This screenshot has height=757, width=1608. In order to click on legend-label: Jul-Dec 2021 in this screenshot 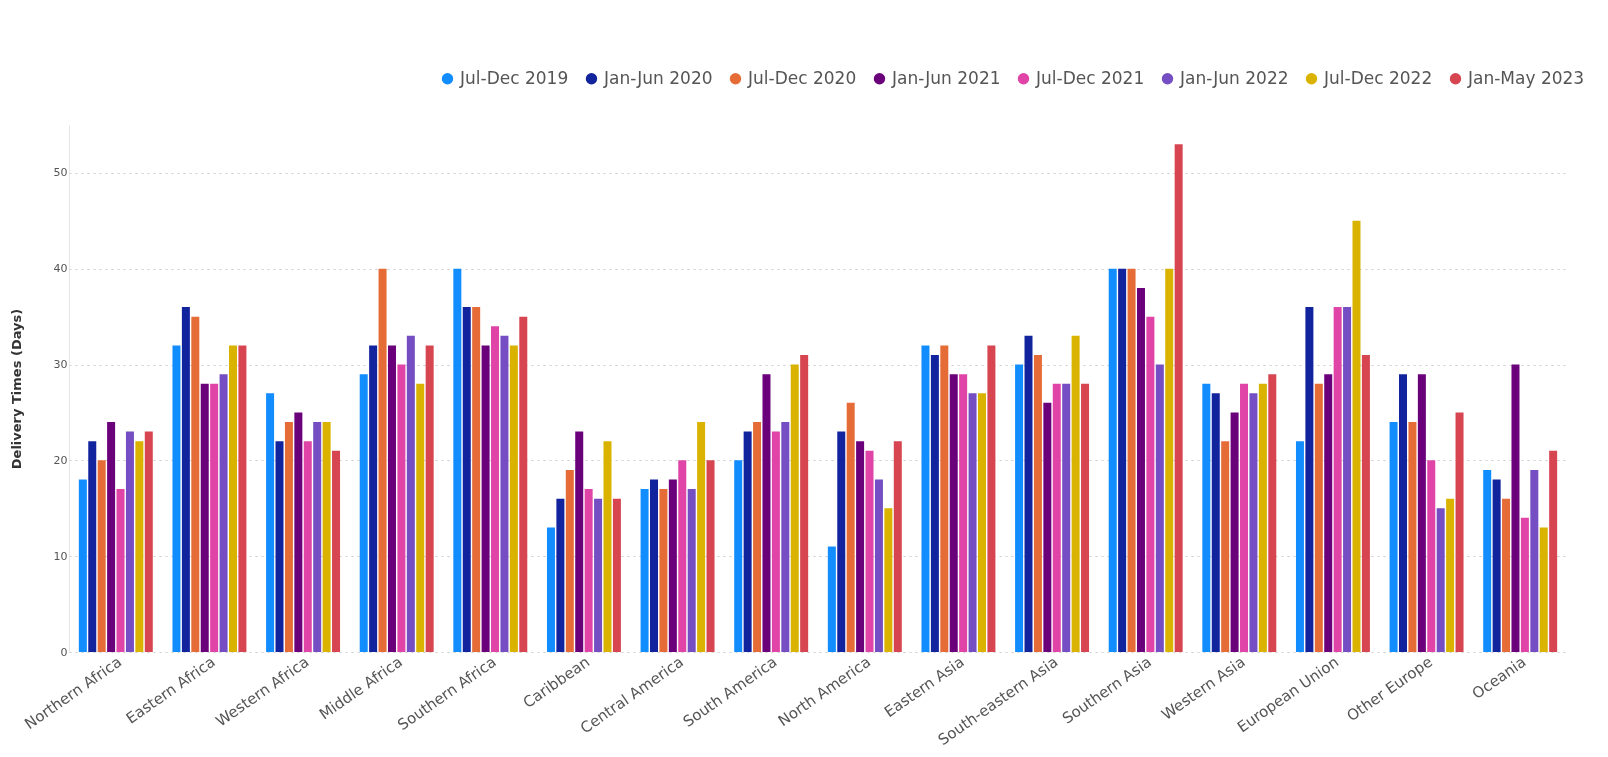, I will do `click(1090, 77)`.